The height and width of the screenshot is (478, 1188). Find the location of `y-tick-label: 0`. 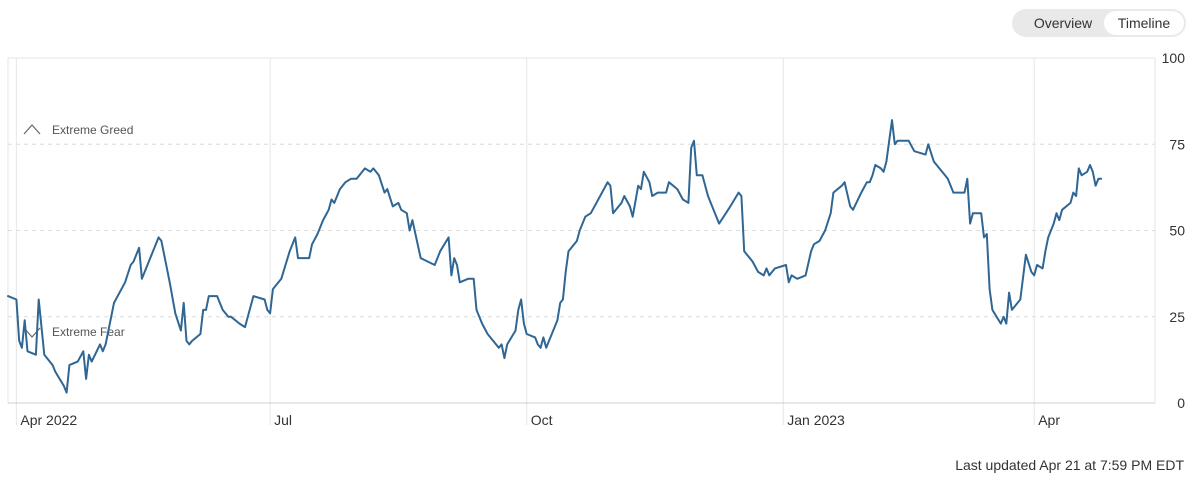

y-tick-label: 0 is located at coordinates (1181, 403).